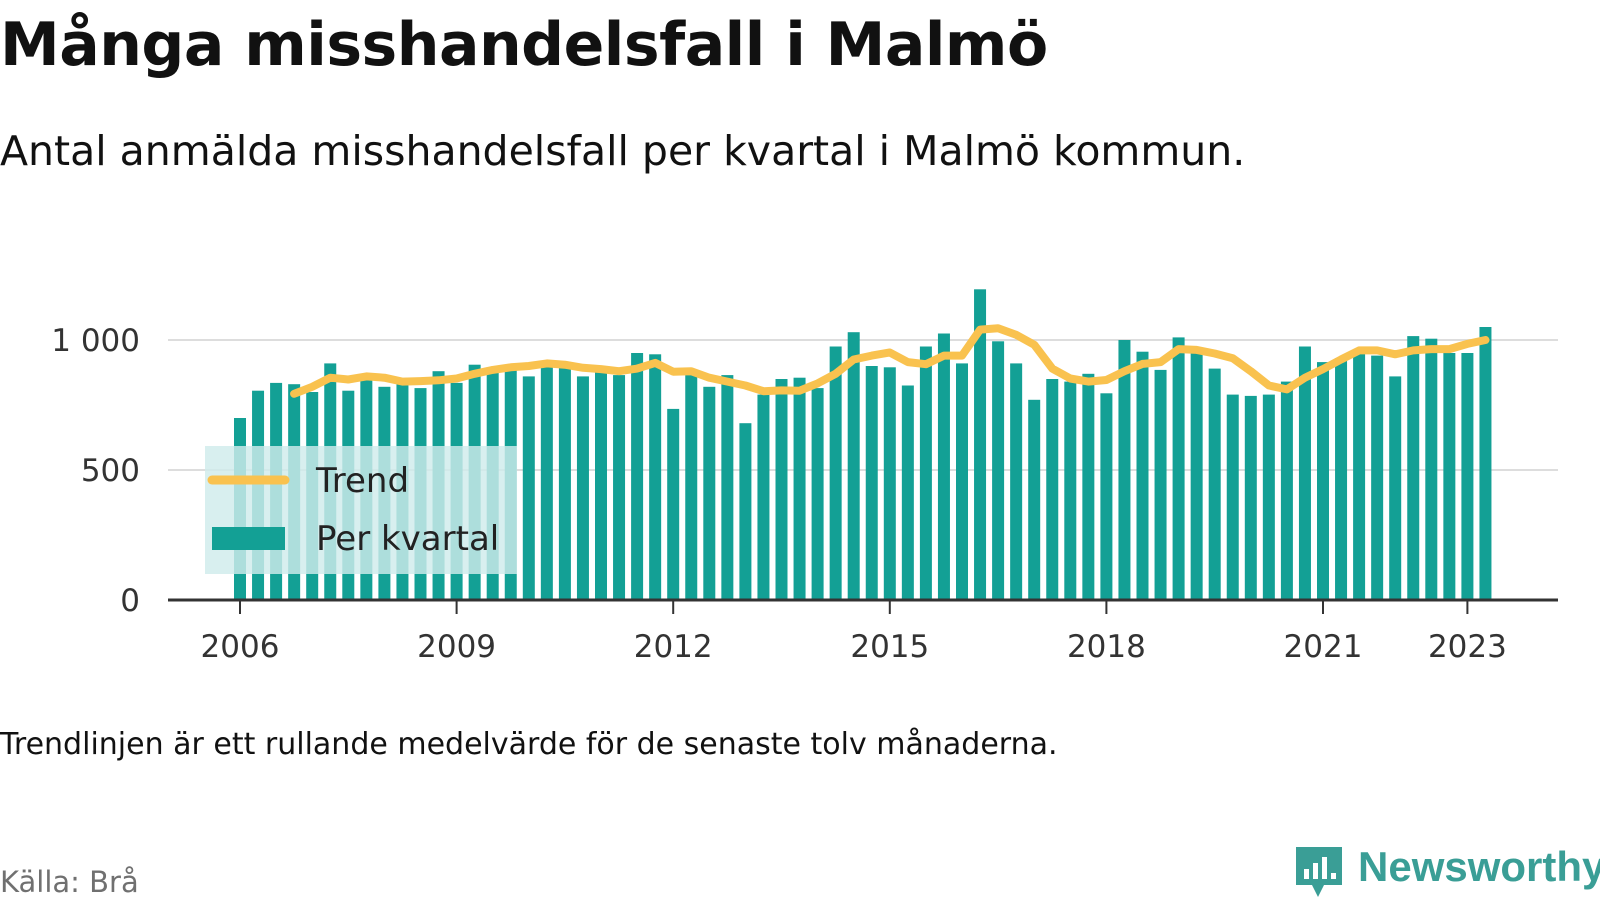 Image resolution: width=1600 pixels, height=900 pixels. What do you see at coordinates (240, 647) in the screenshot?
I see `x-tick-label: 2006` at bounding box center [240, 647].